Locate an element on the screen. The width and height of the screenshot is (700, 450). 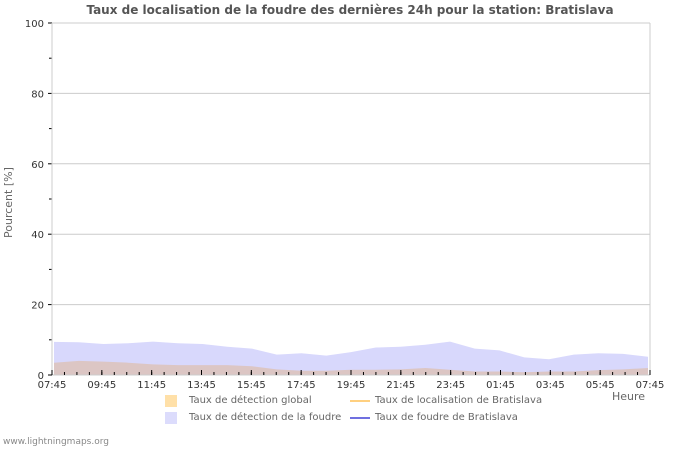
legend-swatch-global-detection is located at coordinates (171, 401).